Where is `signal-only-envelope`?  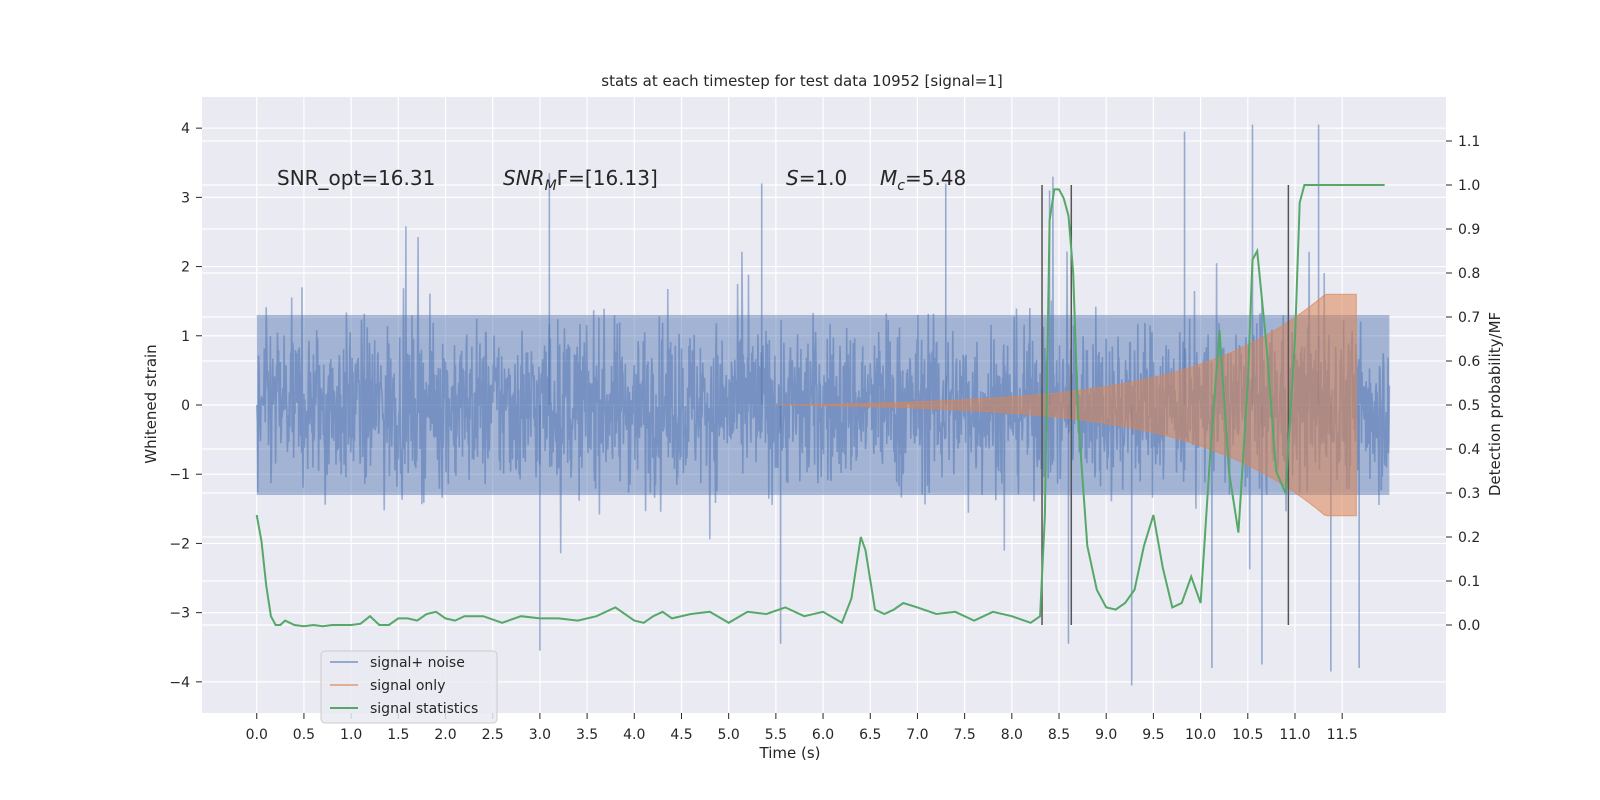 signal-only-envelope is located at coordinates (1066, 405).